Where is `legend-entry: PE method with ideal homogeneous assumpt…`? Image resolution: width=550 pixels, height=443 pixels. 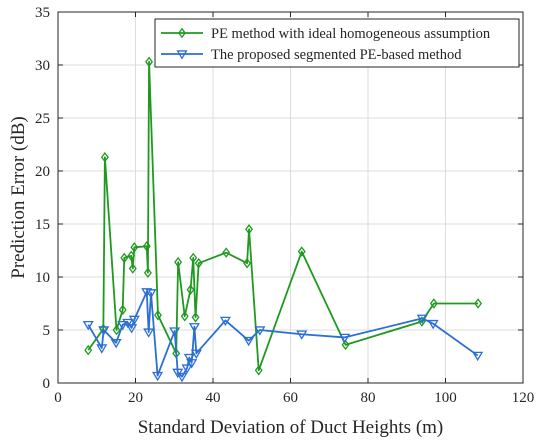 legend-entry: PE method with ideal homogeneous assumpt… is located at coordinates (326, 34).